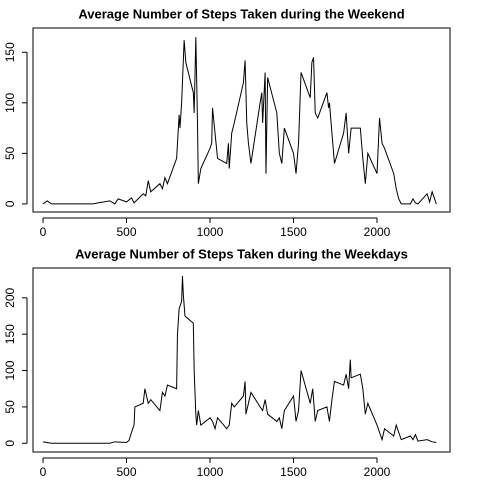 This screenshot has width=480, height=480. I want to click on y-tick-label: 200, so click(10, 297).